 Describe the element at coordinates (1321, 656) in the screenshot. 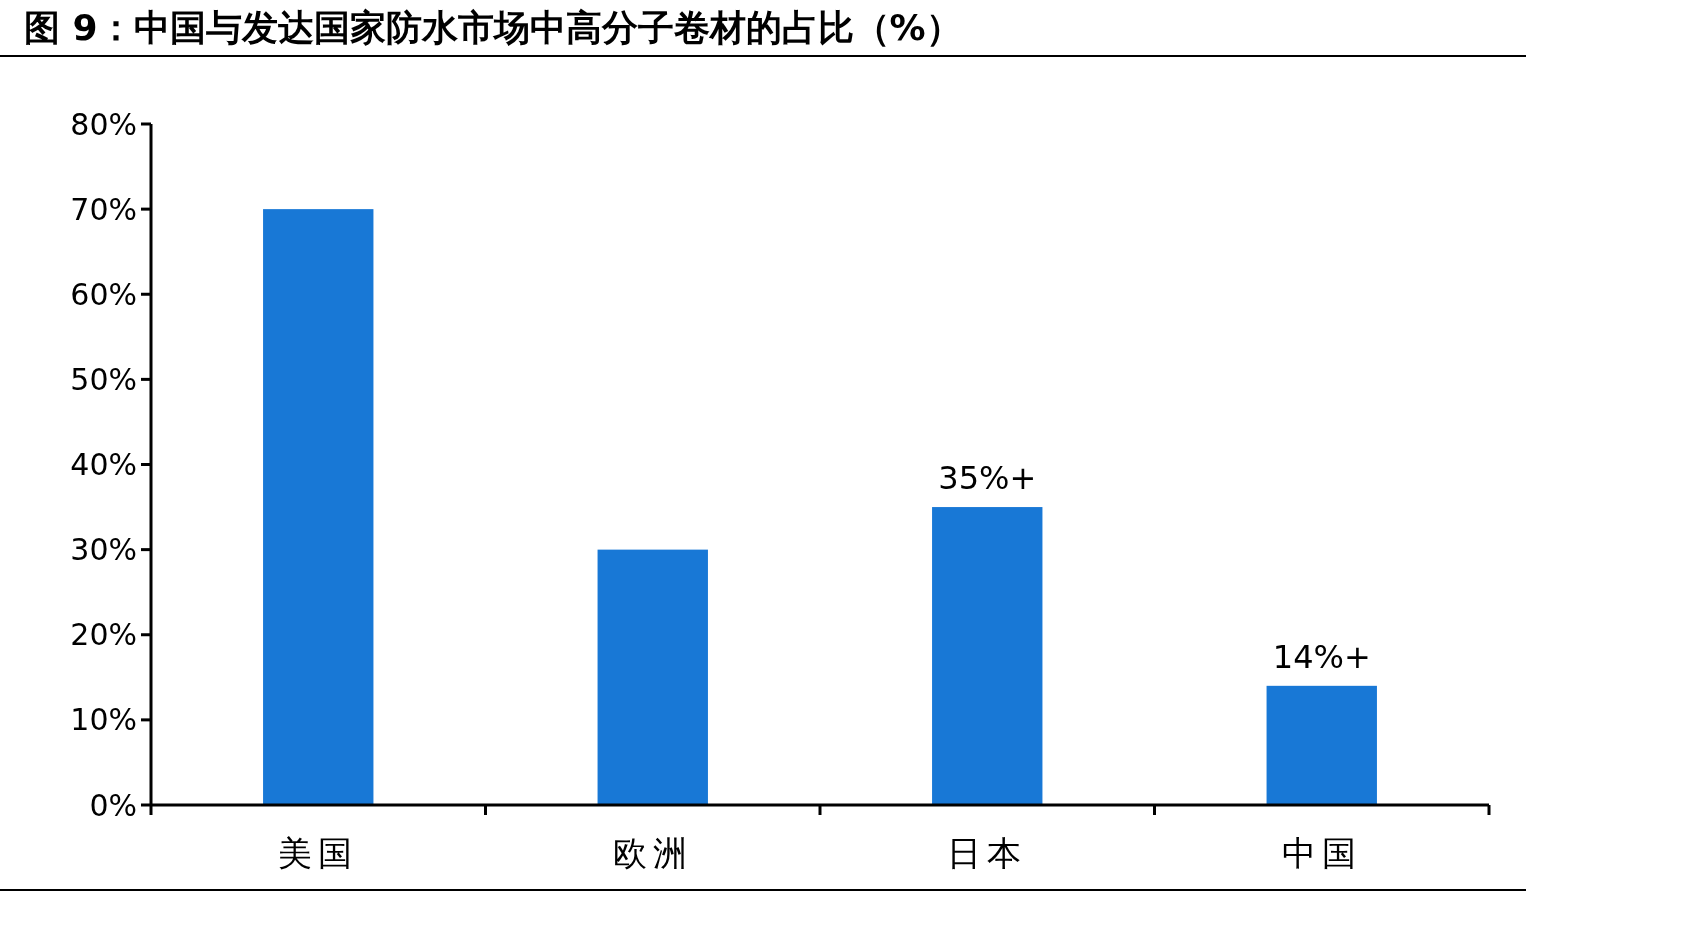

I see `data-label: 14%+` at that location.